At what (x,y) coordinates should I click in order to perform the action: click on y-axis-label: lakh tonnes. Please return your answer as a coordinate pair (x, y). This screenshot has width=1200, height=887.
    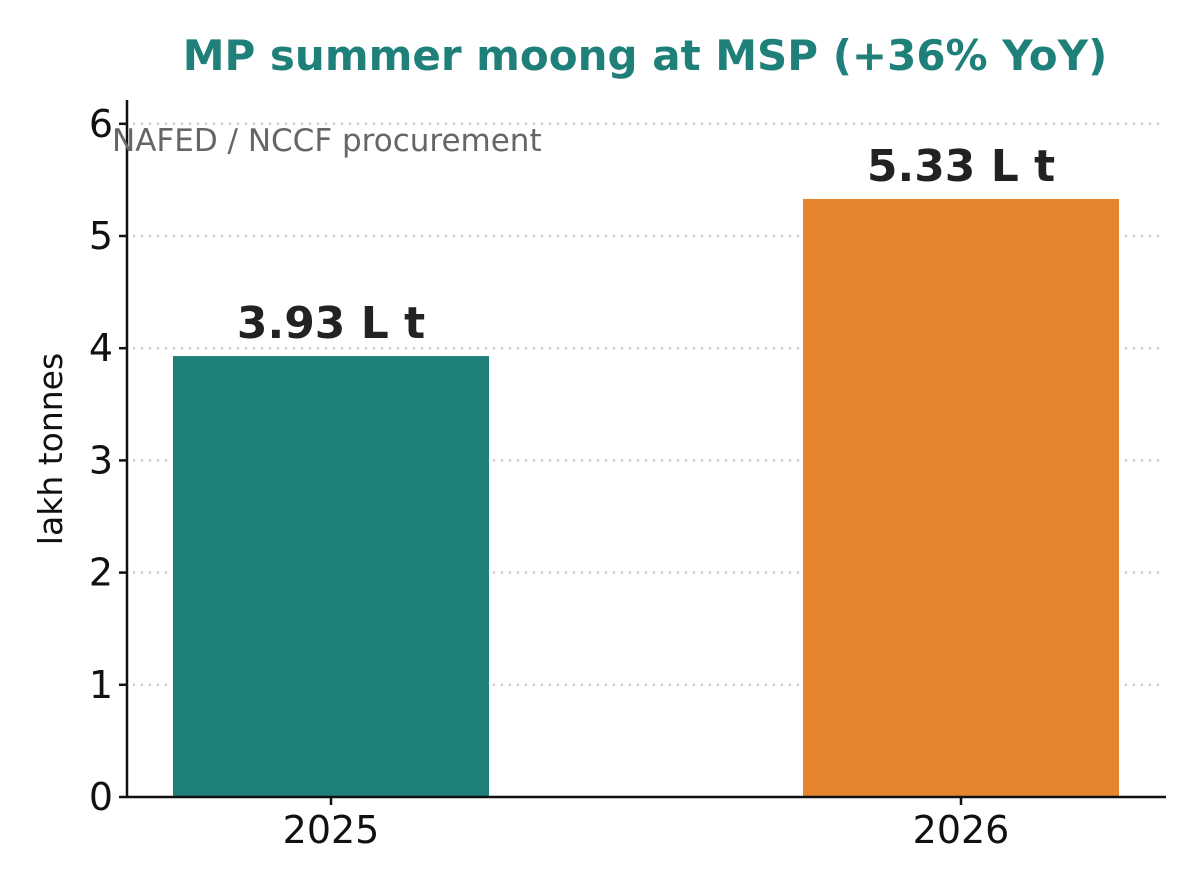
    Looking at the image, I should click on (50, 449).